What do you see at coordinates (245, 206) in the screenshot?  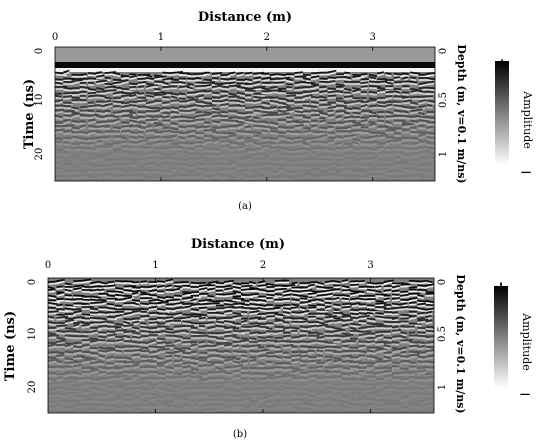 I see `panel-caption: (a)` at bounding box center [245, 206].